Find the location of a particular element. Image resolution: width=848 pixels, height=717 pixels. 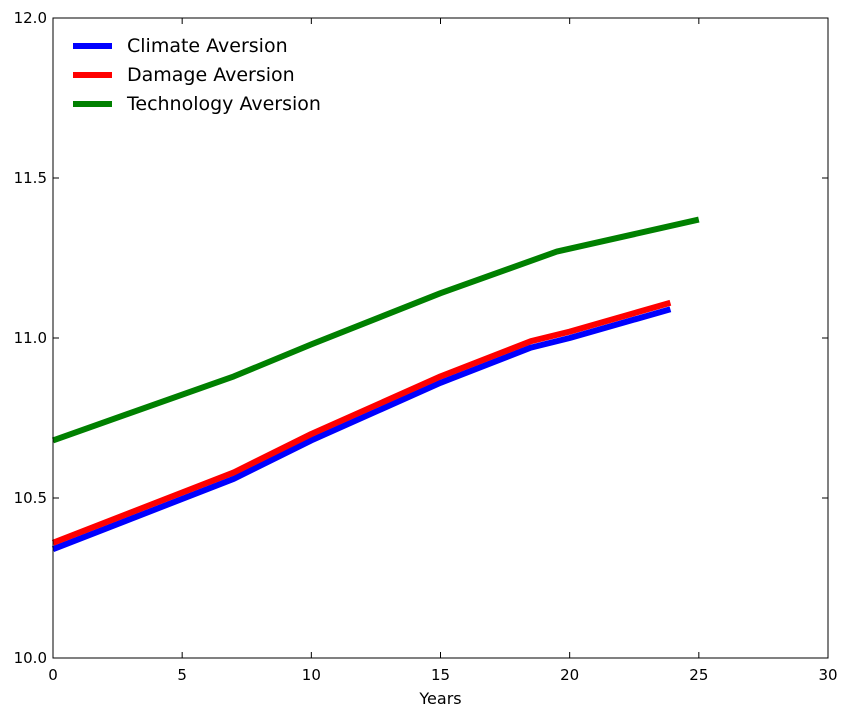

x-tick-label: 5 is located at coordinates (182, 675).